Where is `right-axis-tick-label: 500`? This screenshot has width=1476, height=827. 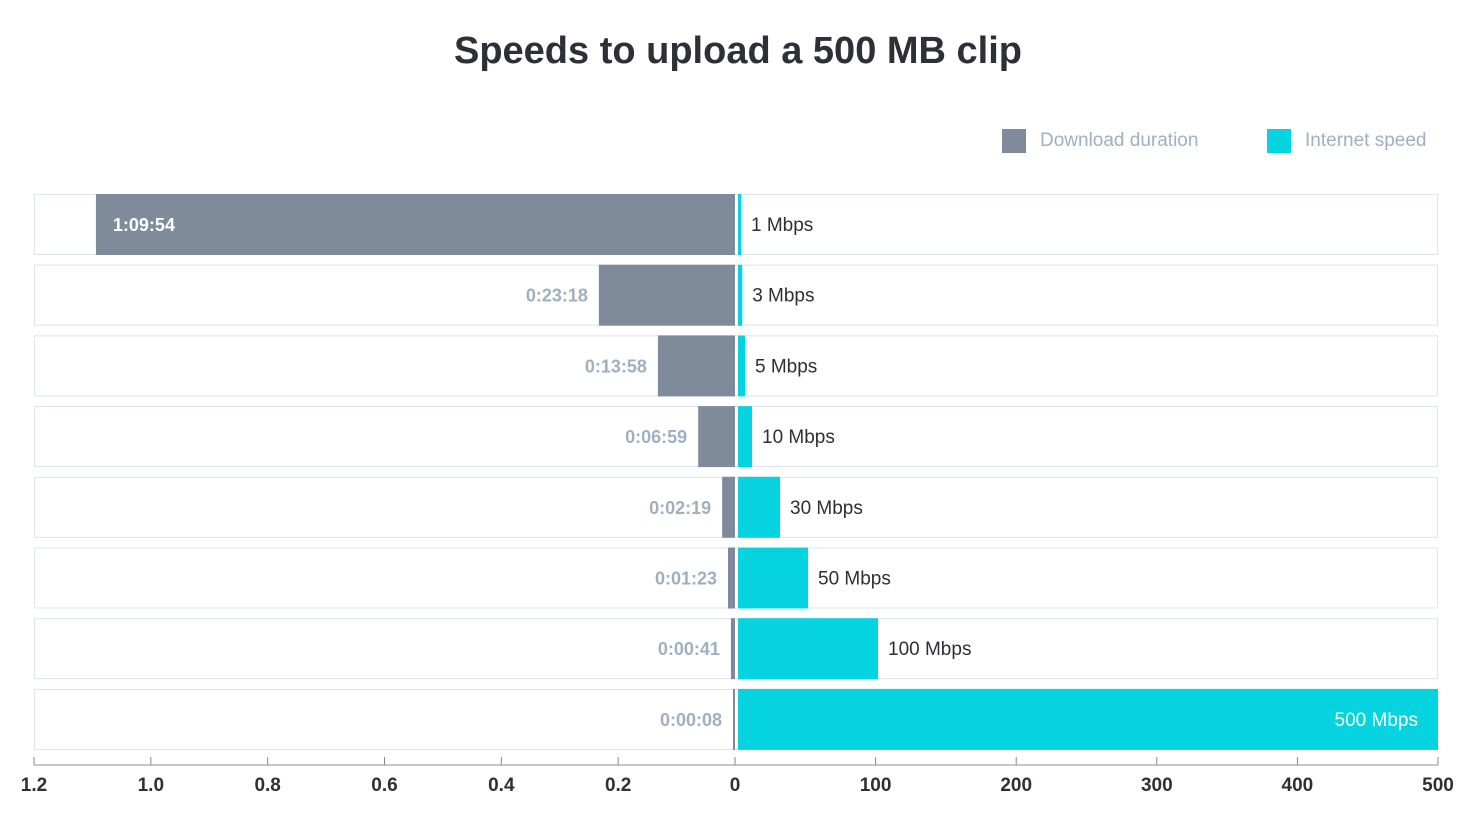
right-axis-tick-label: 500 is located at coordinates (1438, 785).